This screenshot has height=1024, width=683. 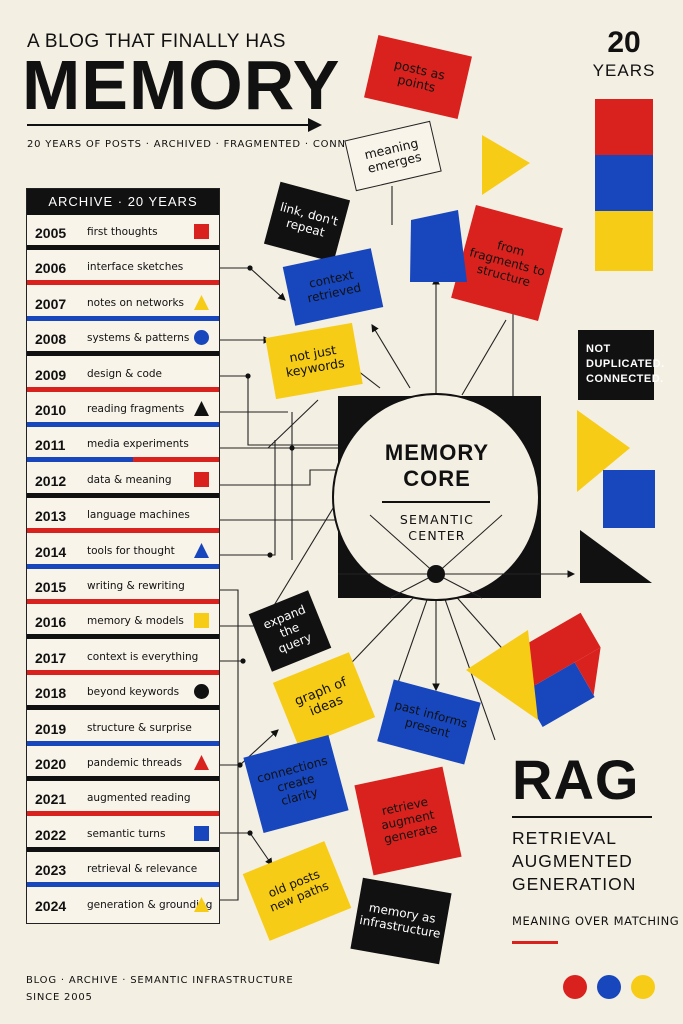 I want to click on archive-year: 2013, so click(x=51, y=516).